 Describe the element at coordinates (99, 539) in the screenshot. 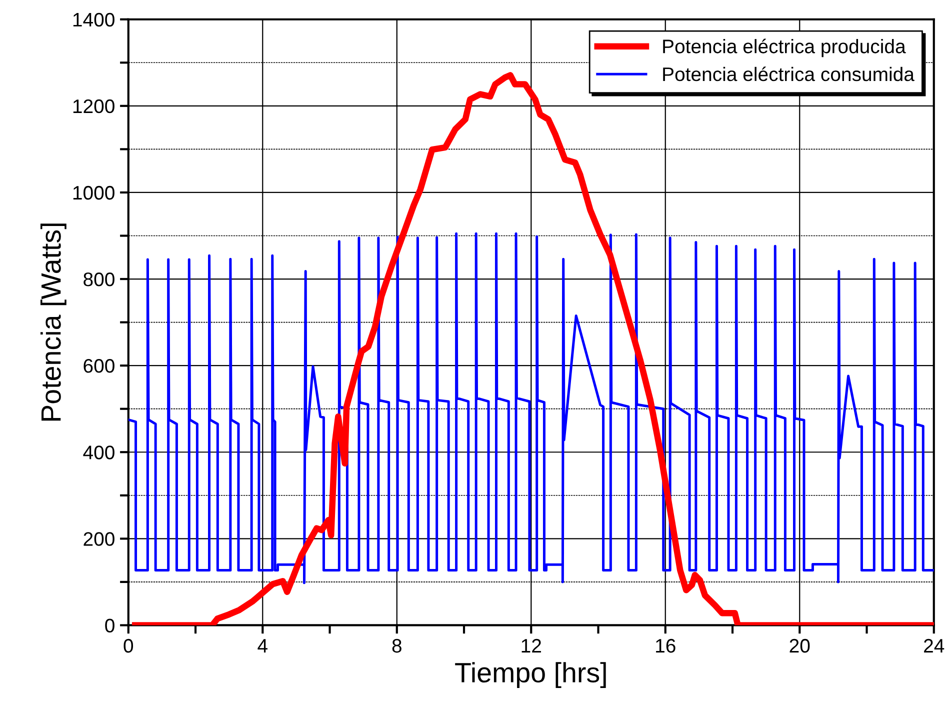

I see `y-tick-label: 200` at that location.